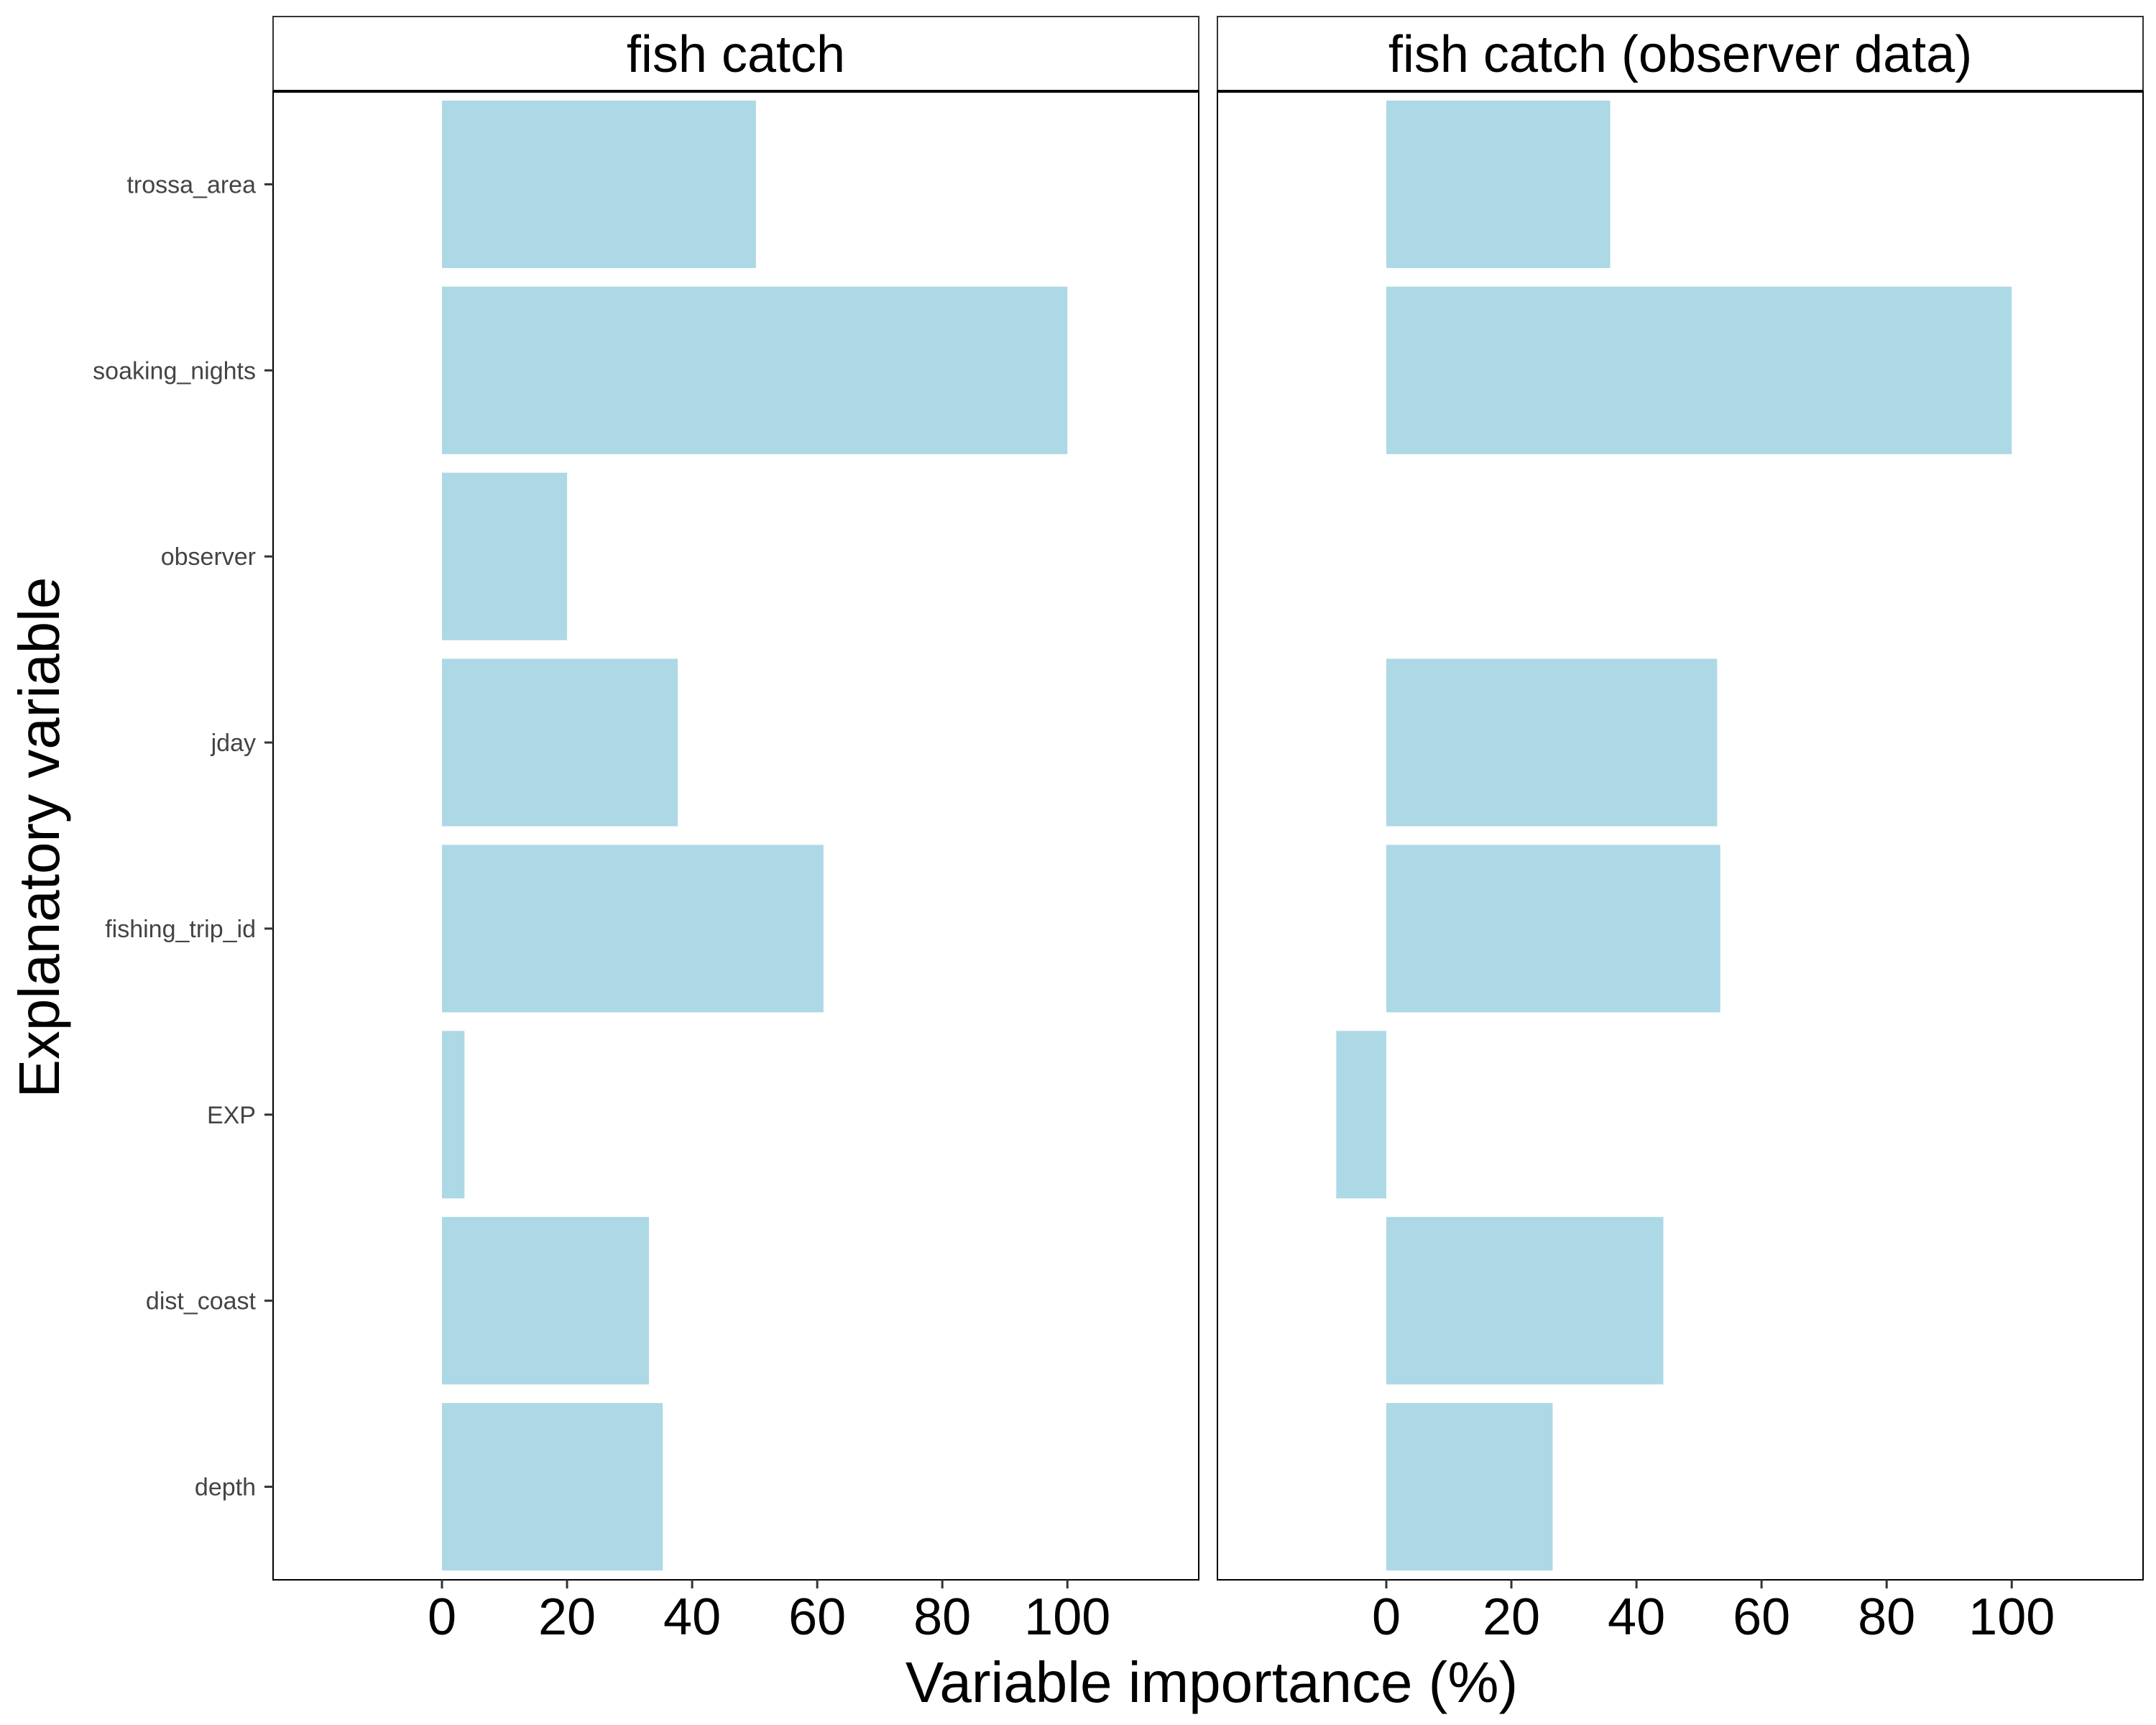  Describe the element at coordinates (174, 371) in the screenshot. I see `y-tick-label: soaking_nights` at that location.